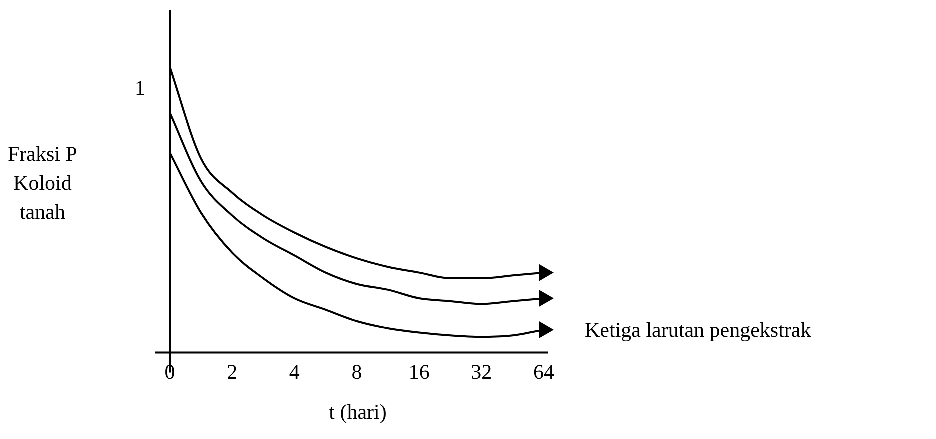  I want to click on x-tick-label: 2, so click(232, 372).